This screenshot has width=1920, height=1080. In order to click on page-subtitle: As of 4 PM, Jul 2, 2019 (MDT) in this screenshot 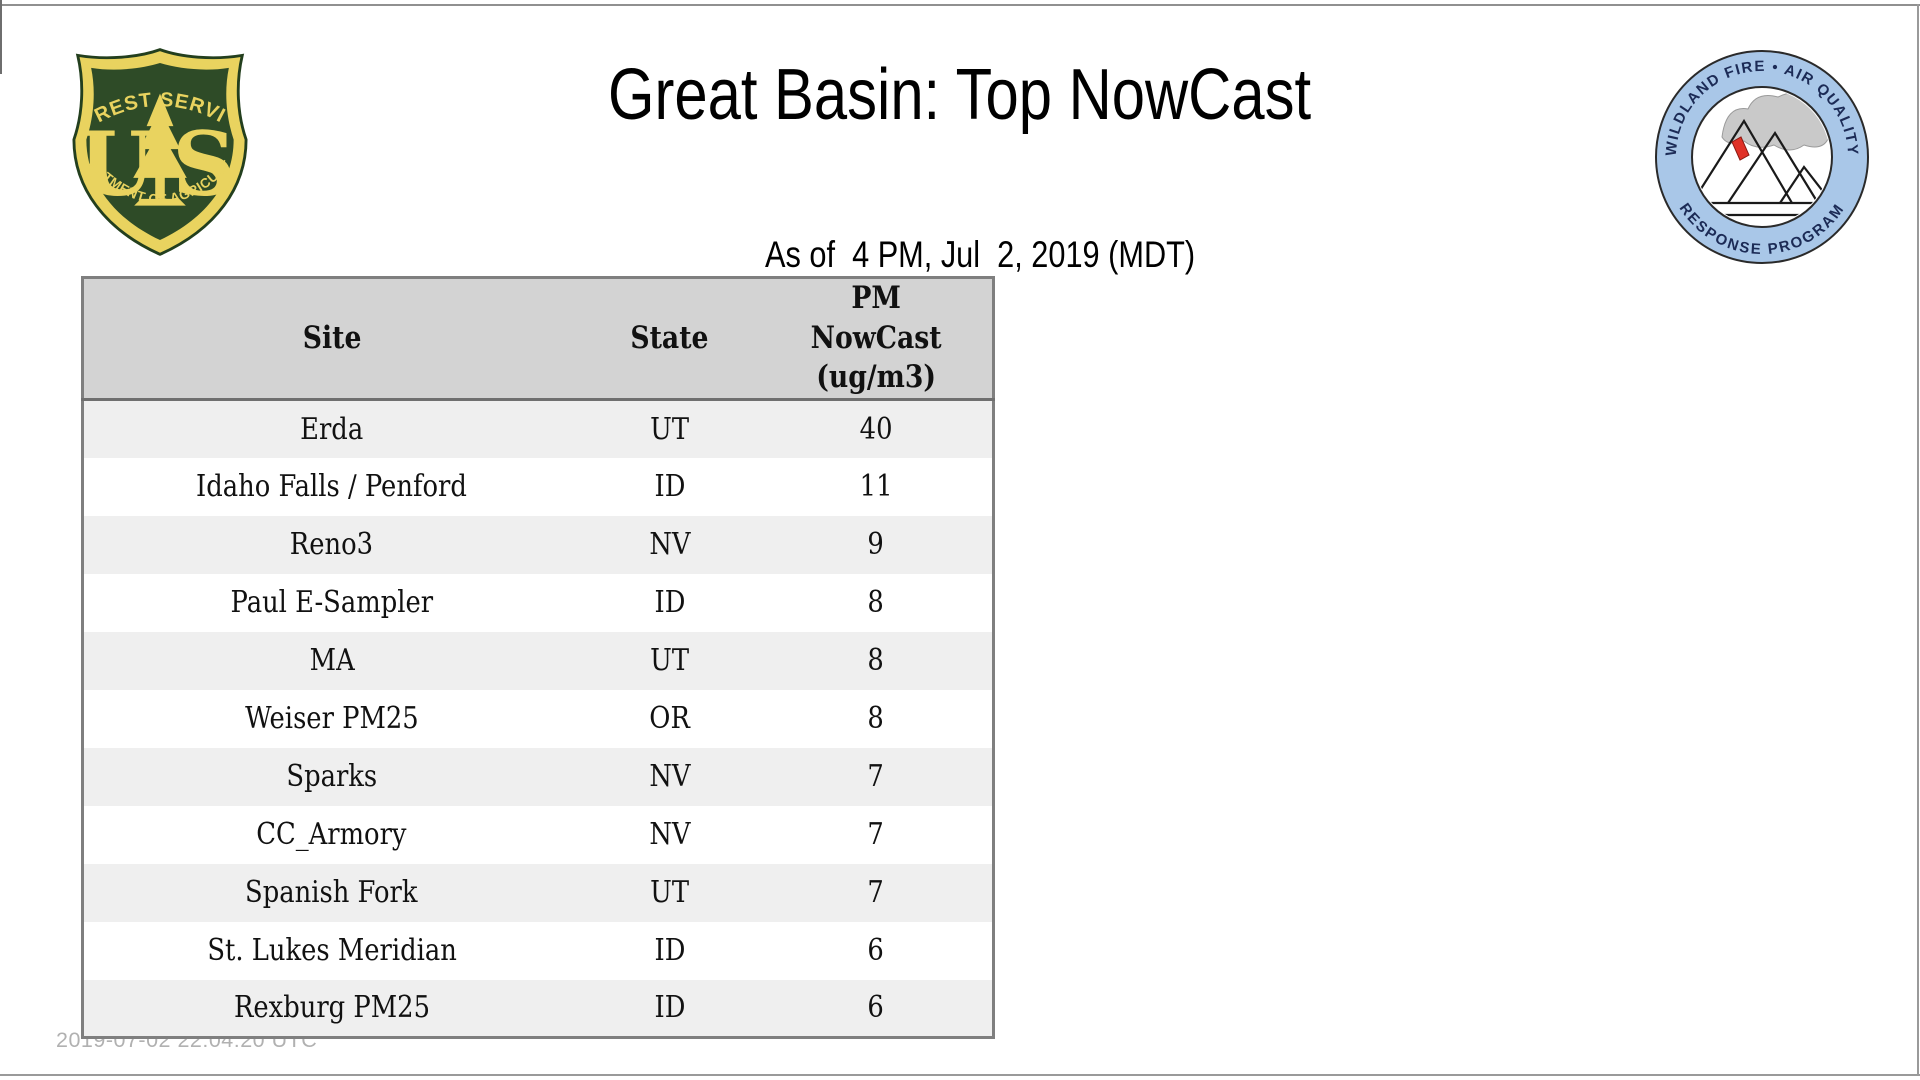, I will do `click(960, 255)`.